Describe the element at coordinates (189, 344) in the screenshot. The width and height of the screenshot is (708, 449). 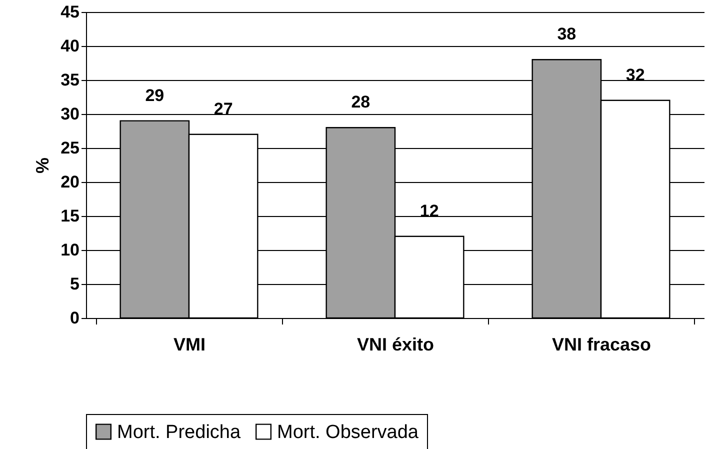
I see `x-tick-label: VMI` at that location.